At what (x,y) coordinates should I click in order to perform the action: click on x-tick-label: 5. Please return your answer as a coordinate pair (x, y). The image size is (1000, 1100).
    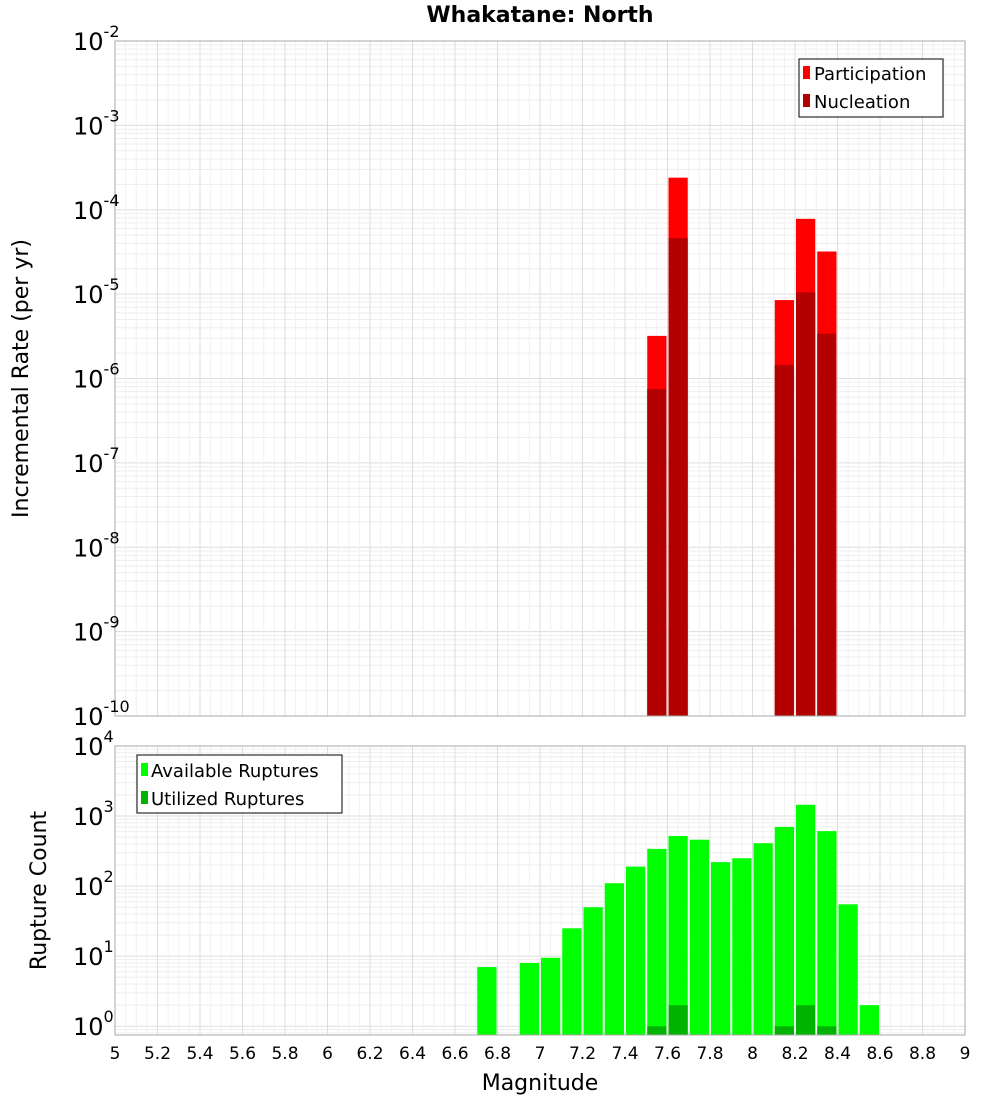
    Looking at the image, I should click on (115, 1054).